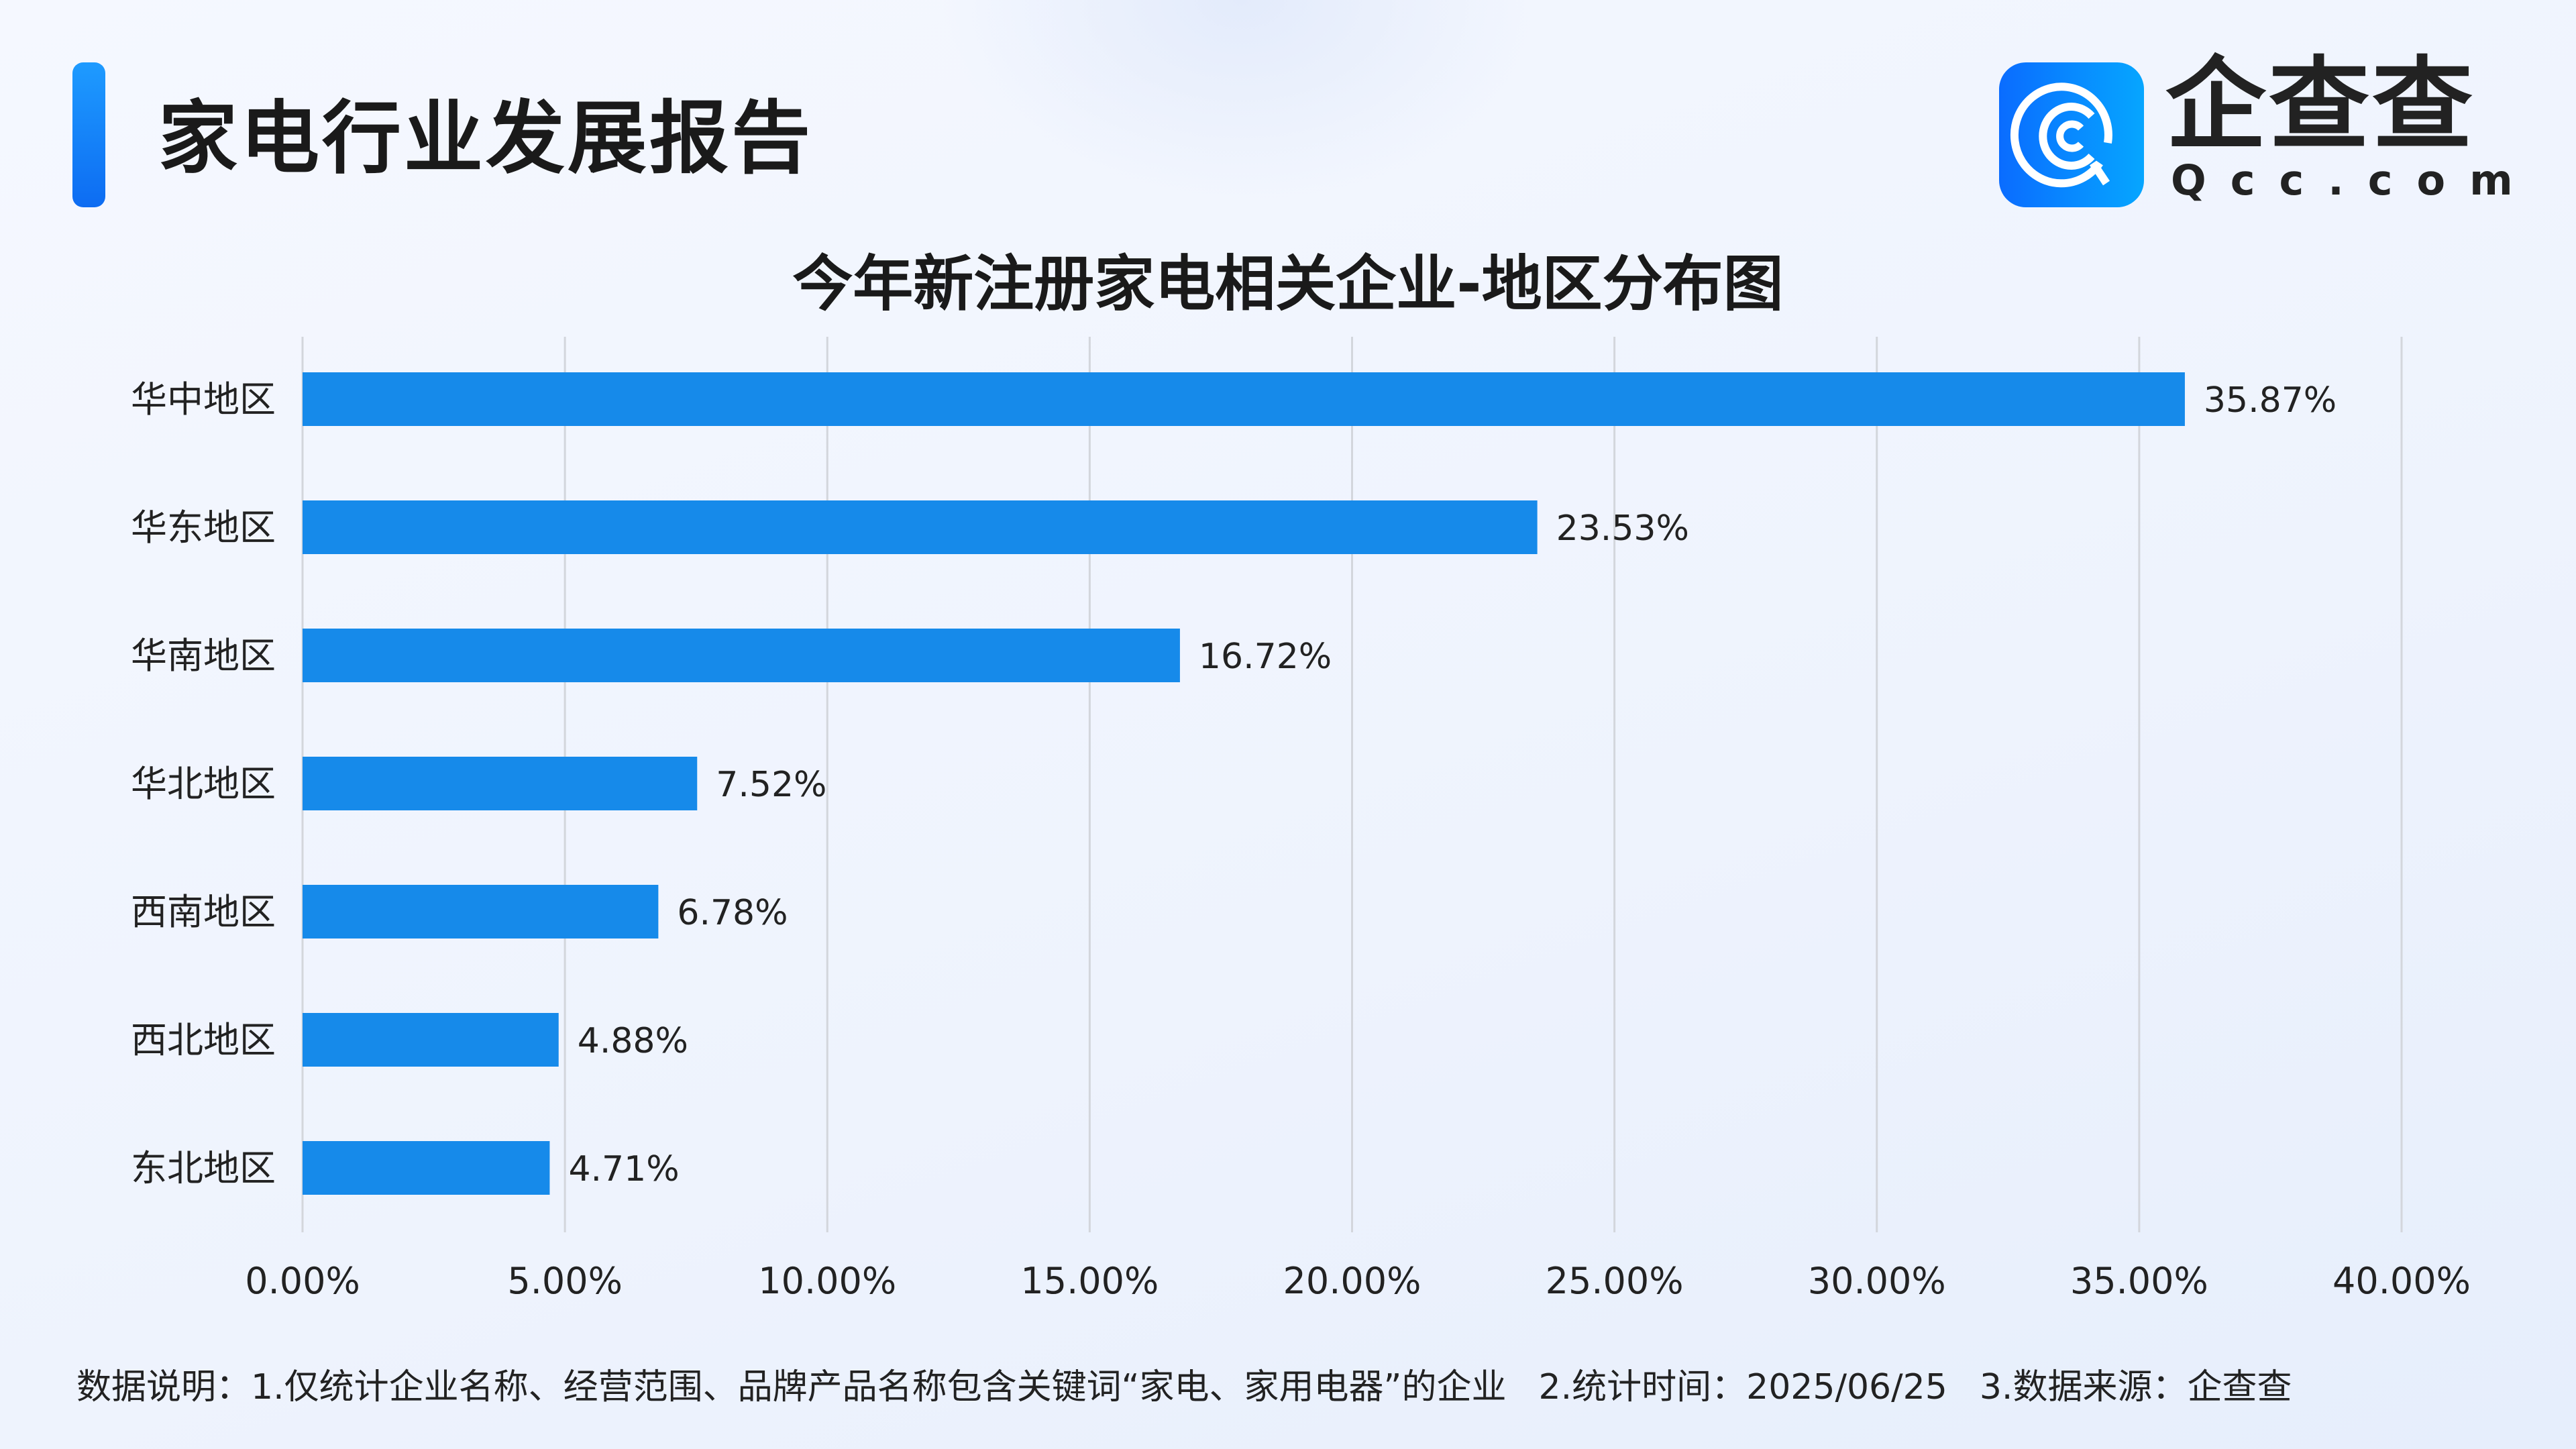 Image resolution: width=2576 pixels, height=1449 pixels. What do you see at coordinates (1742, 1387) in the screenshot?
I see `footer-note-date: 2.统计时间：2025/06/25` at bounding box center [1742, 1387].